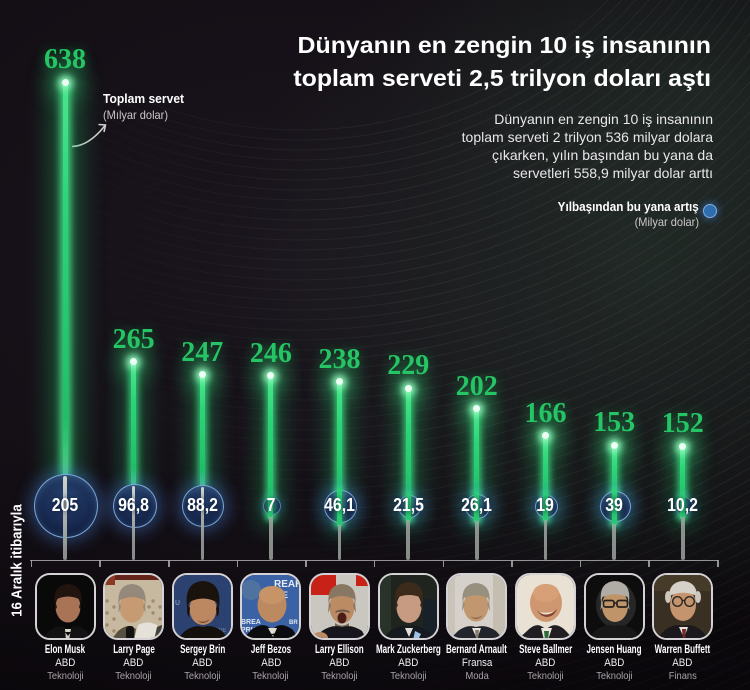  I want to click on svg-text: U, so click(177, 603).